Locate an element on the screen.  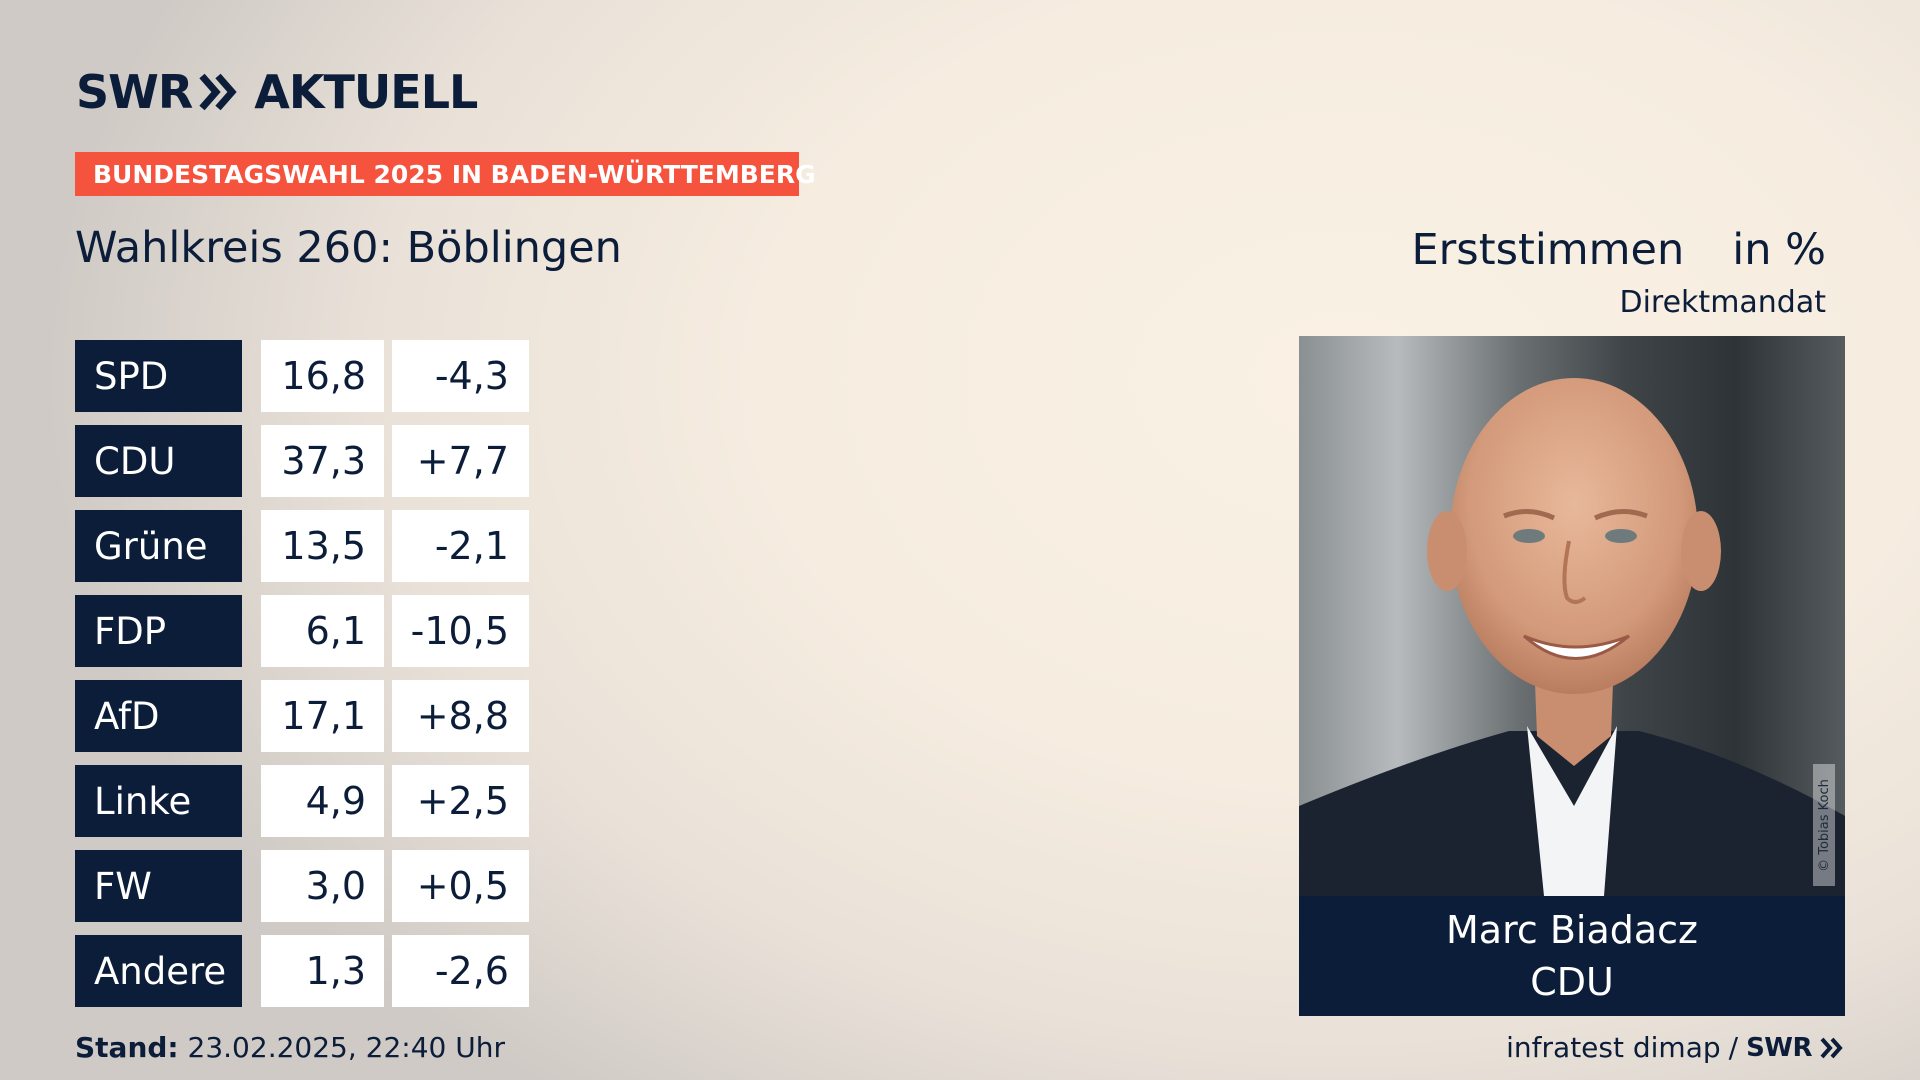
vote-share: 13,5 is located at coordinates (322, 546).